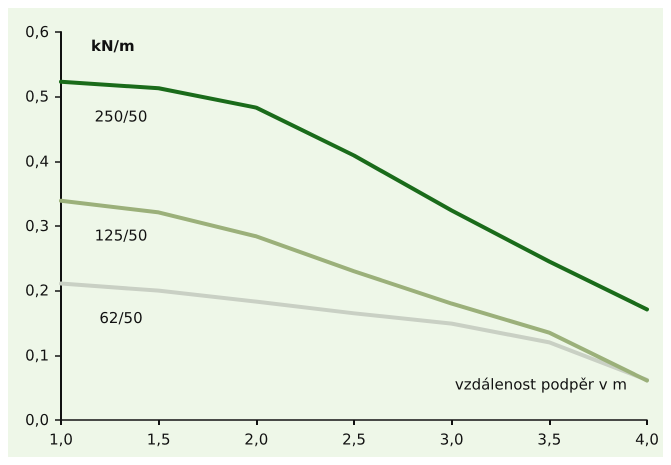  What do you see at coordinates (37, 420) in the screenshot?
I see `y-tick-label: 0,0` at bounding box center [37, 420].